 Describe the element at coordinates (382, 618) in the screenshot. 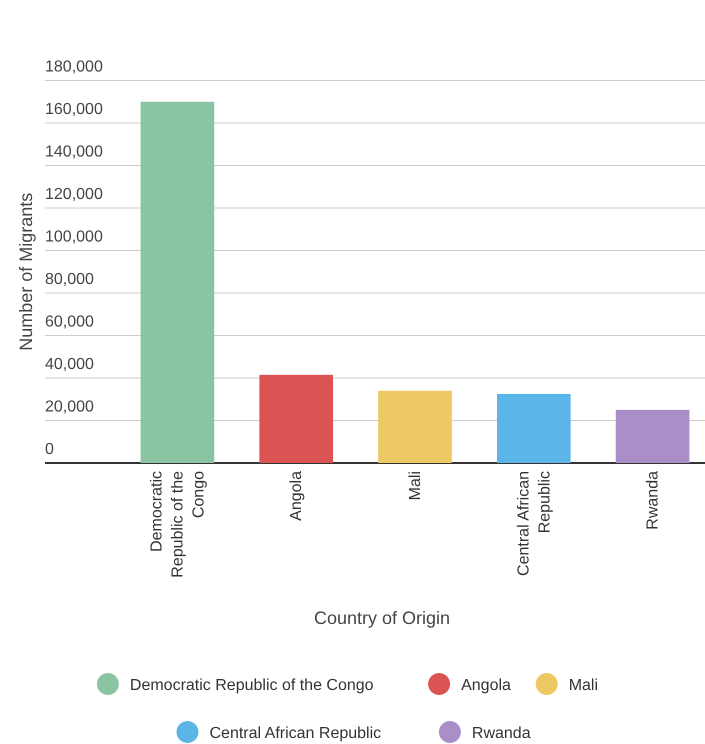

I see `x-axis-title: Country of Origin` at that location.